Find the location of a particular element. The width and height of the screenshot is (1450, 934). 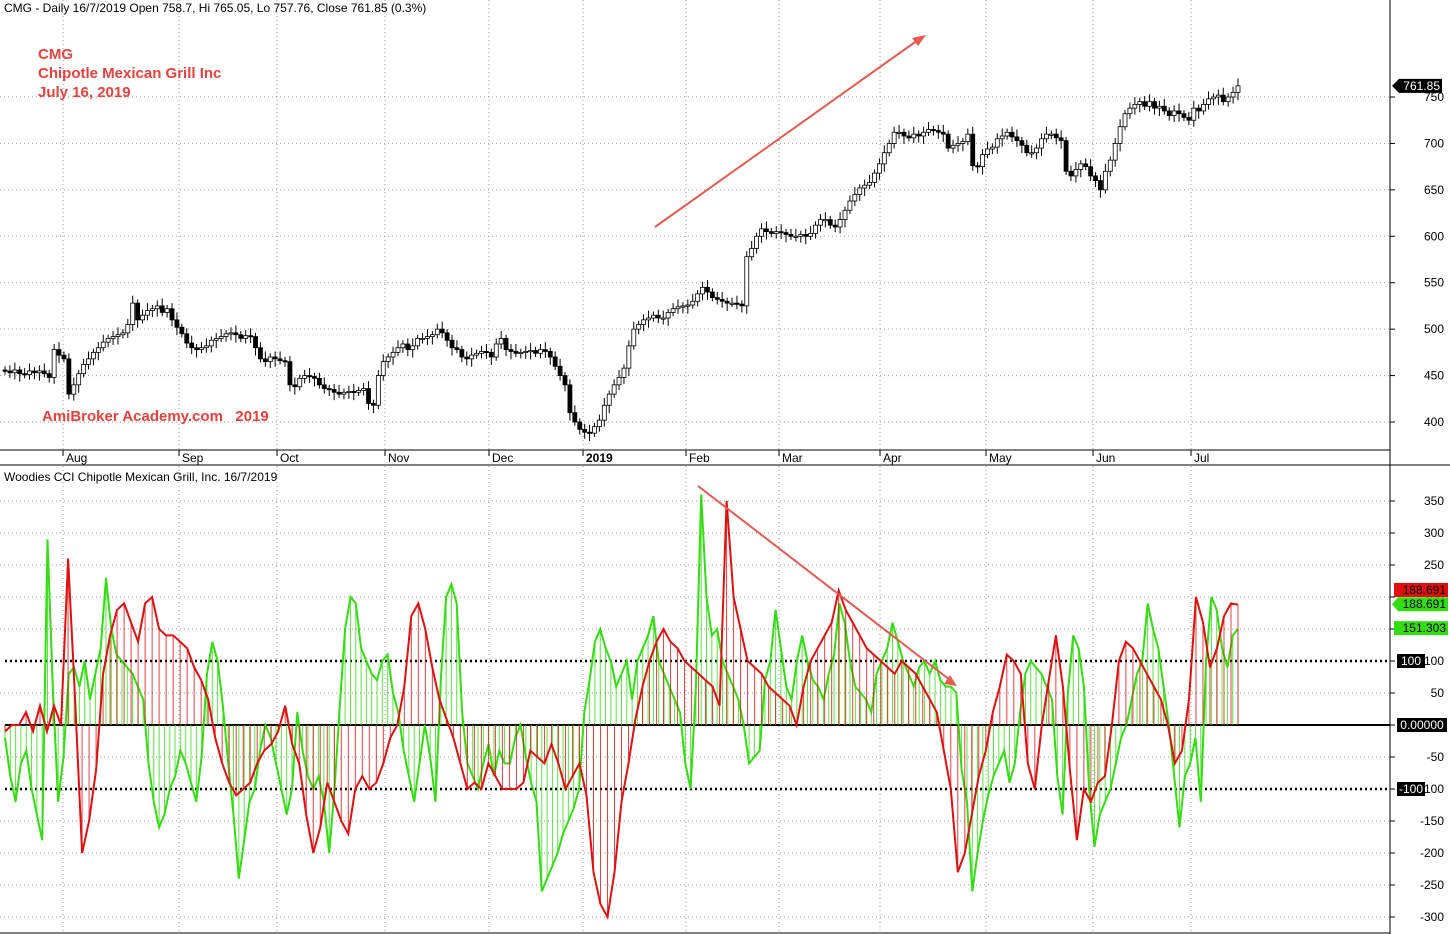

cci-green-value-tag-2-bg is located at coordinates (1421, 628).